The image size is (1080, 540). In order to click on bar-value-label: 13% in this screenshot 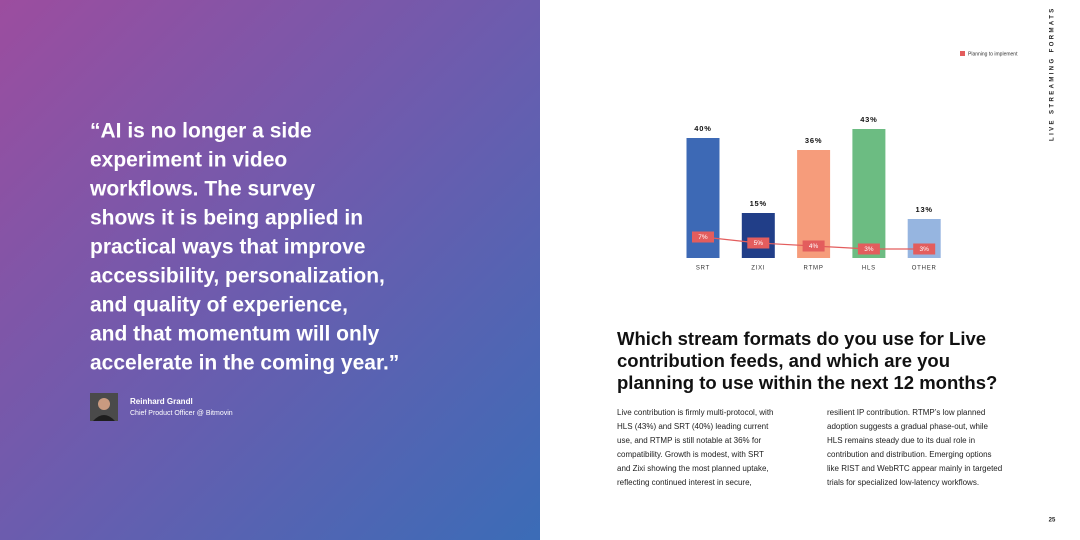, I will do `click(923, 209)`.